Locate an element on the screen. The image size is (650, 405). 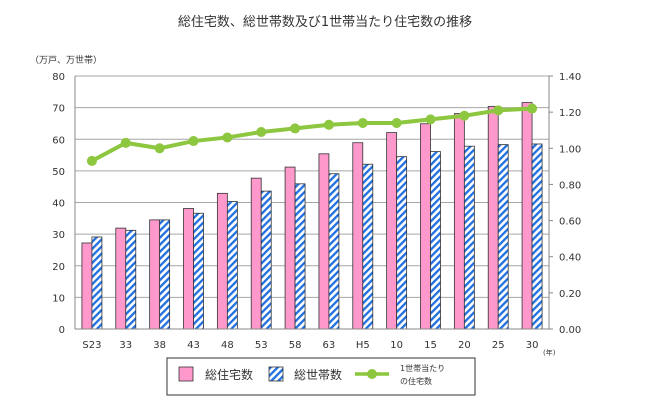
y-left-tick-label: 30 is located at coordinates (58, 235).